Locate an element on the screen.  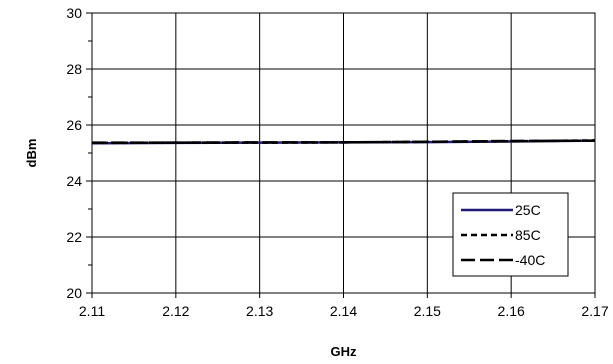
y-tick-label-1: 22 is located at coordinates (74, 237).